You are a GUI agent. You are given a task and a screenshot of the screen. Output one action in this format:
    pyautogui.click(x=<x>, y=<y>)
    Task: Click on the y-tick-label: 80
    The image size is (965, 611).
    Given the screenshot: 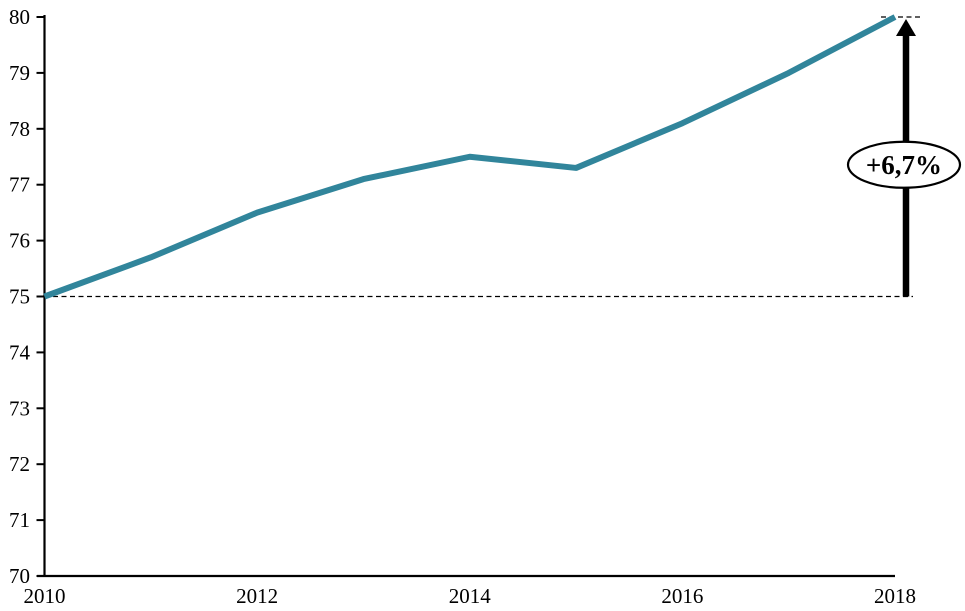 What is the action you would take?
    pyautogui.click(x=19, y=17)
    